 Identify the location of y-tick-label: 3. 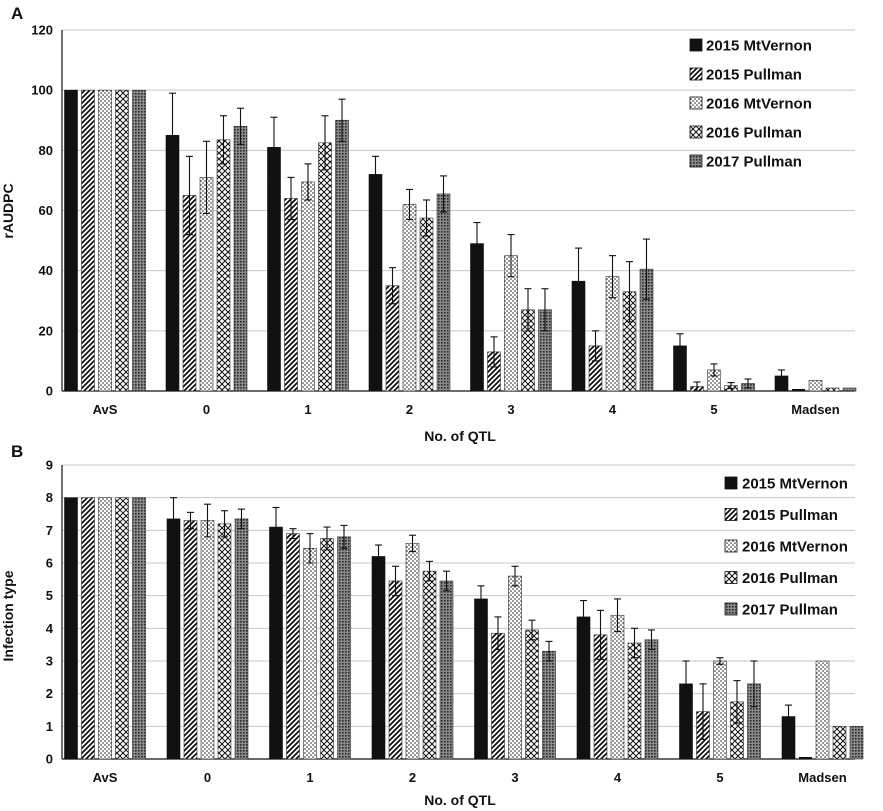
(49, 661).